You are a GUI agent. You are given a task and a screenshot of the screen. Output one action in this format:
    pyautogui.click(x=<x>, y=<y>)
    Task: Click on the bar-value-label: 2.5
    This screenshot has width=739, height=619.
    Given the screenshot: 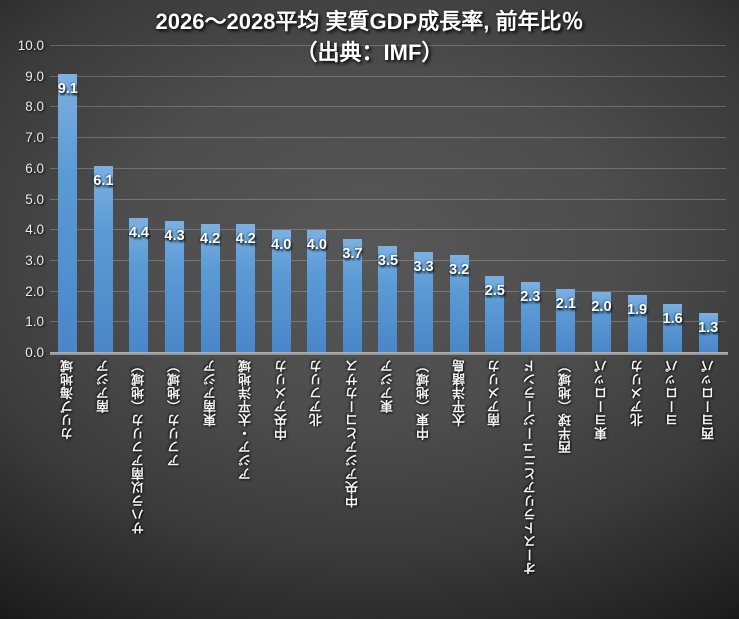 What is the action you would take?
    pyautogui.click(x=494, y=291)
    